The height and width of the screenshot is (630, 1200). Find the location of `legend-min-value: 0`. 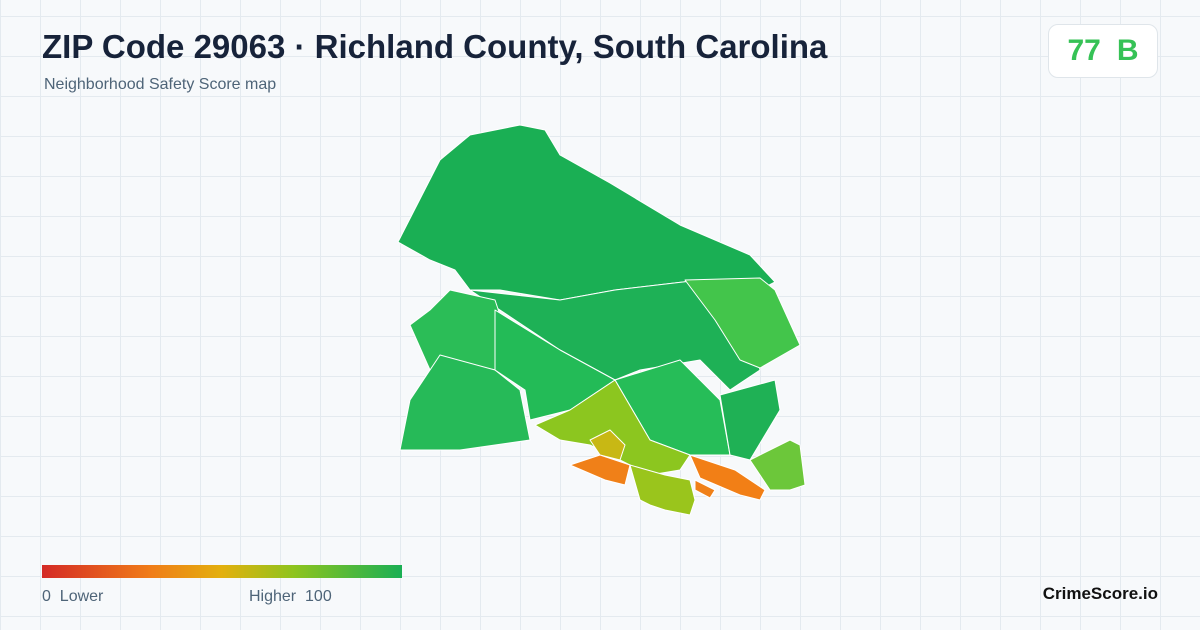

legend-min-value: 0 is located at coordinates (46, 596).